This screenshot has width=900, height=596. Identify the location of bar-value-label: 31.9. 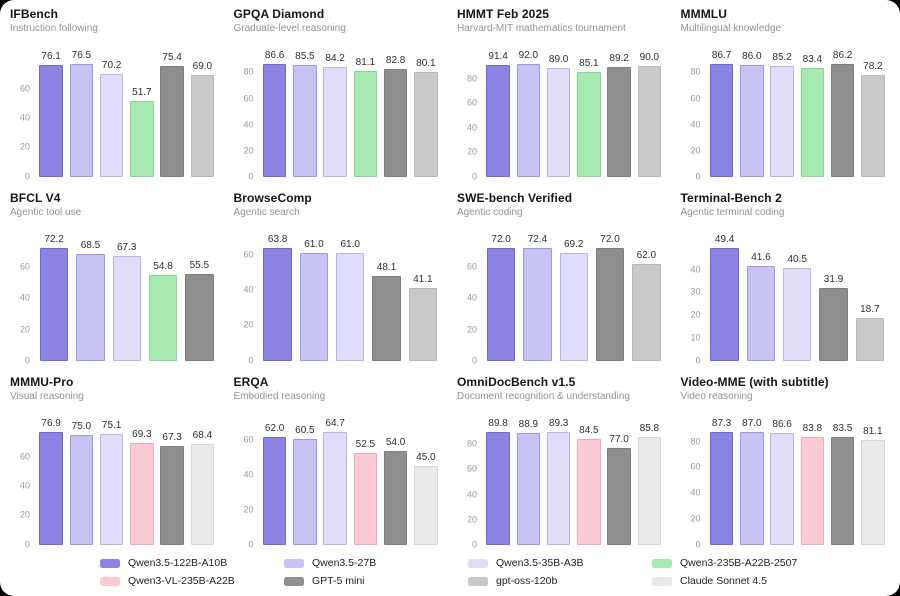
(833, 280).